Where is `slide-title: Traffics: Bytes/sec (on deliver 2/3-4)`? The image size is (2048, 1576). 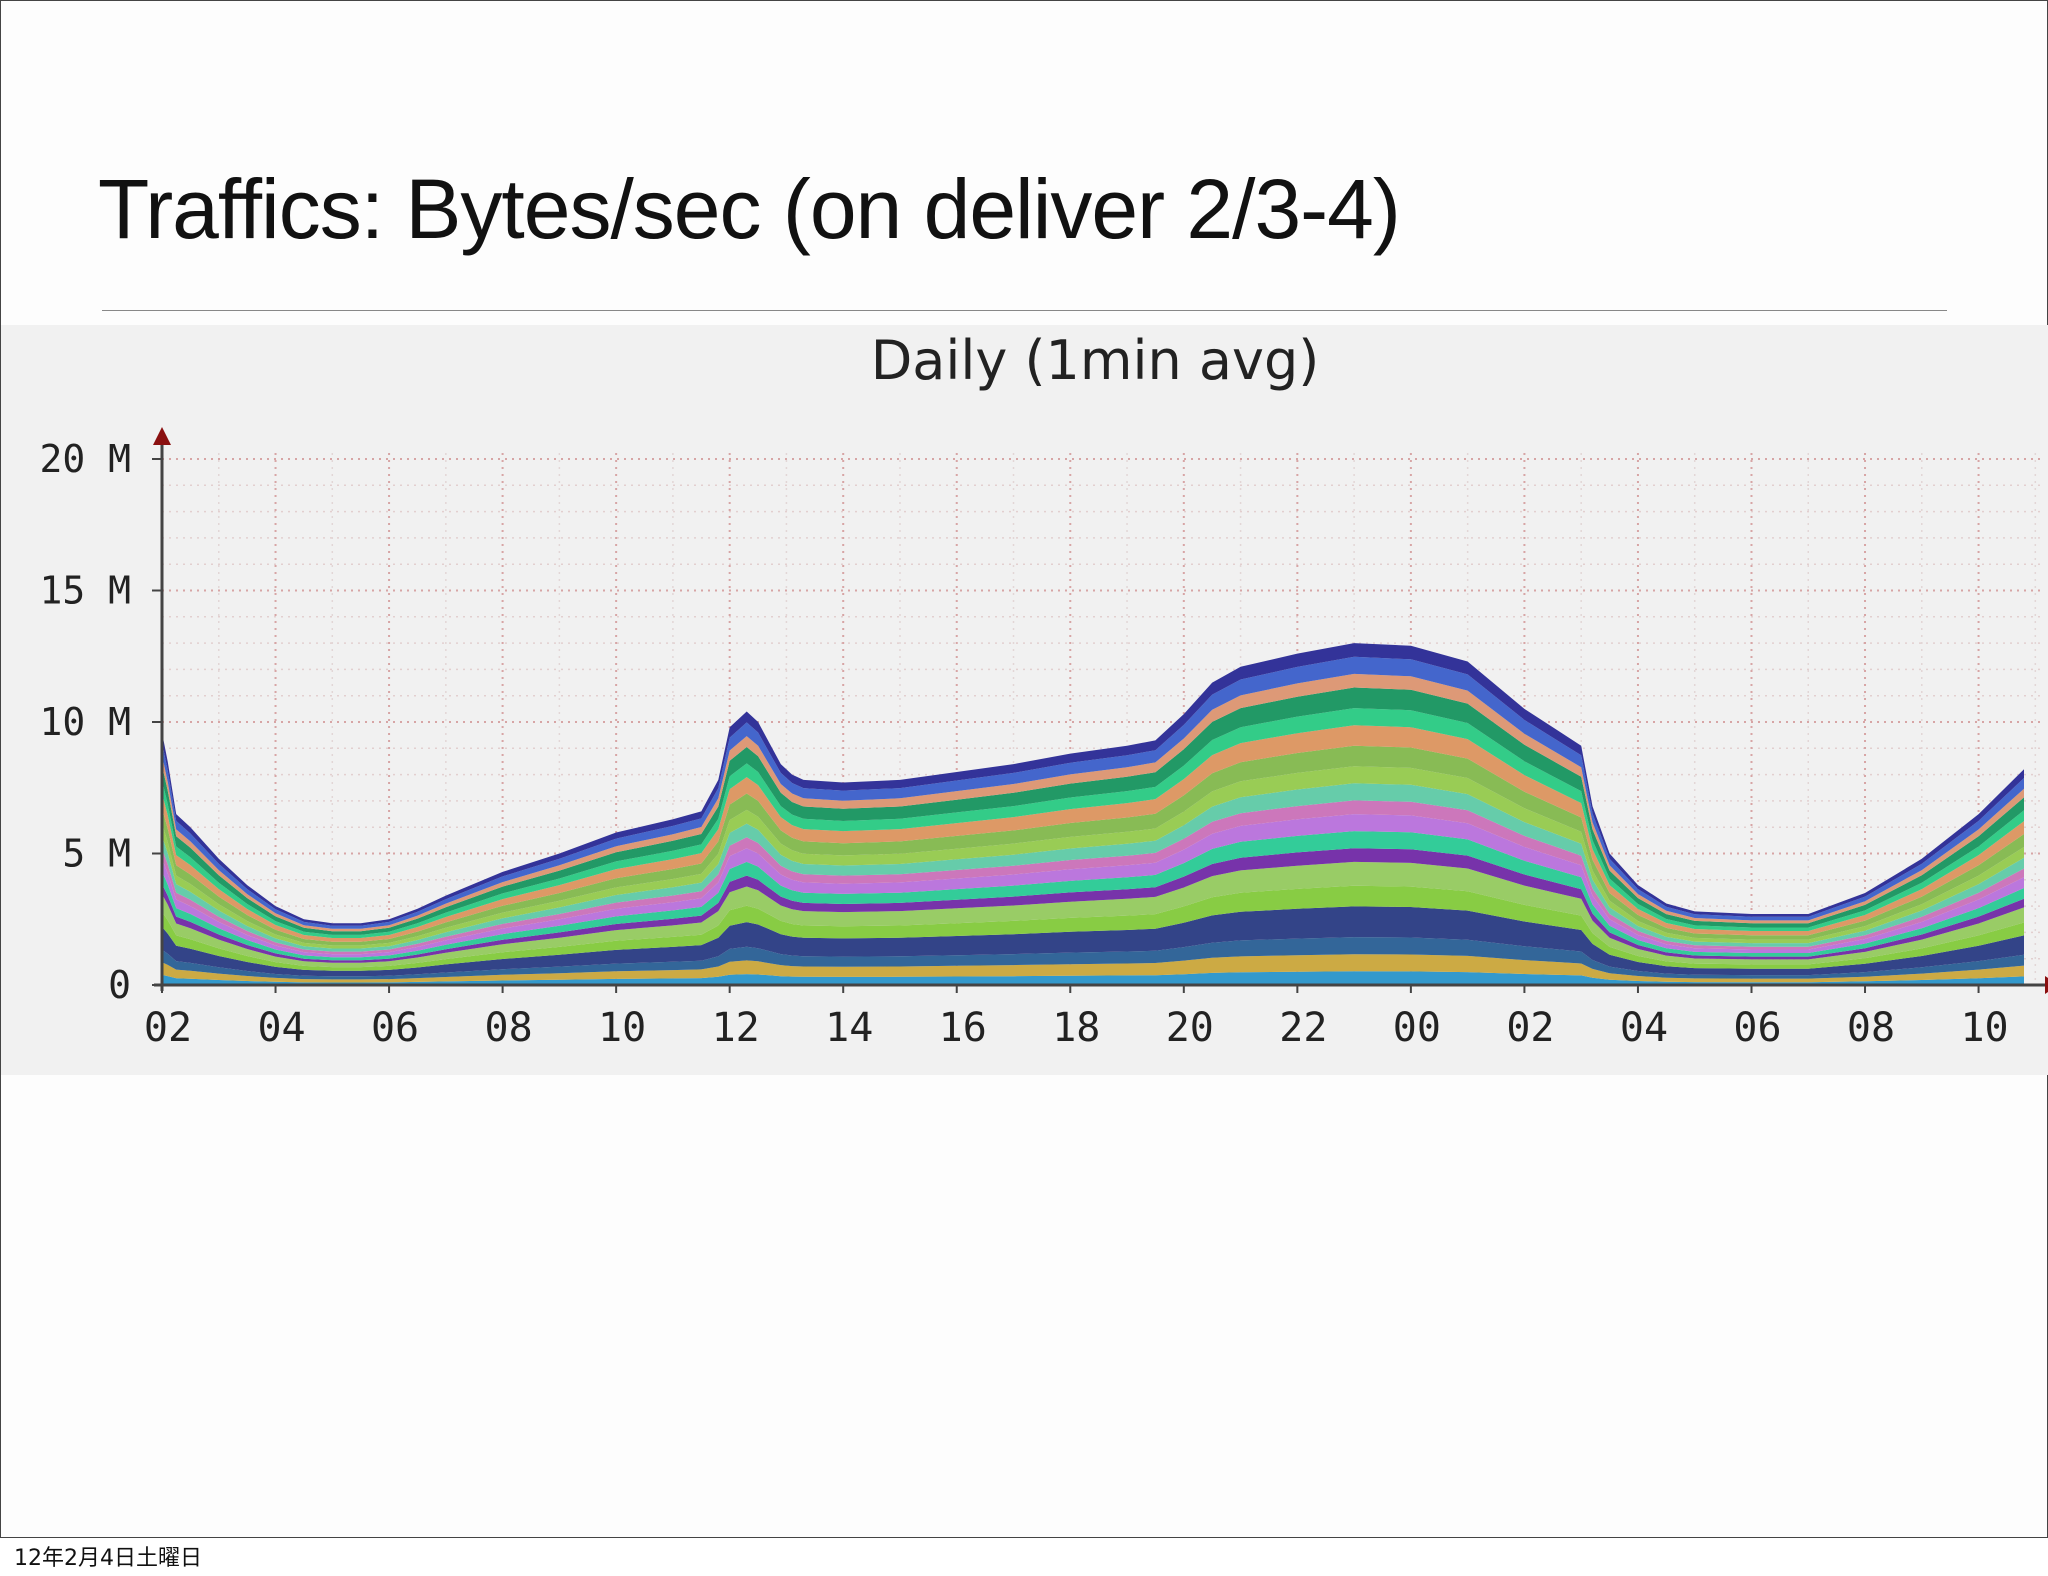
slide-title: Traffics: Bytes/sec (on deliver 2/3-4) is located at coordinates (749, 209).